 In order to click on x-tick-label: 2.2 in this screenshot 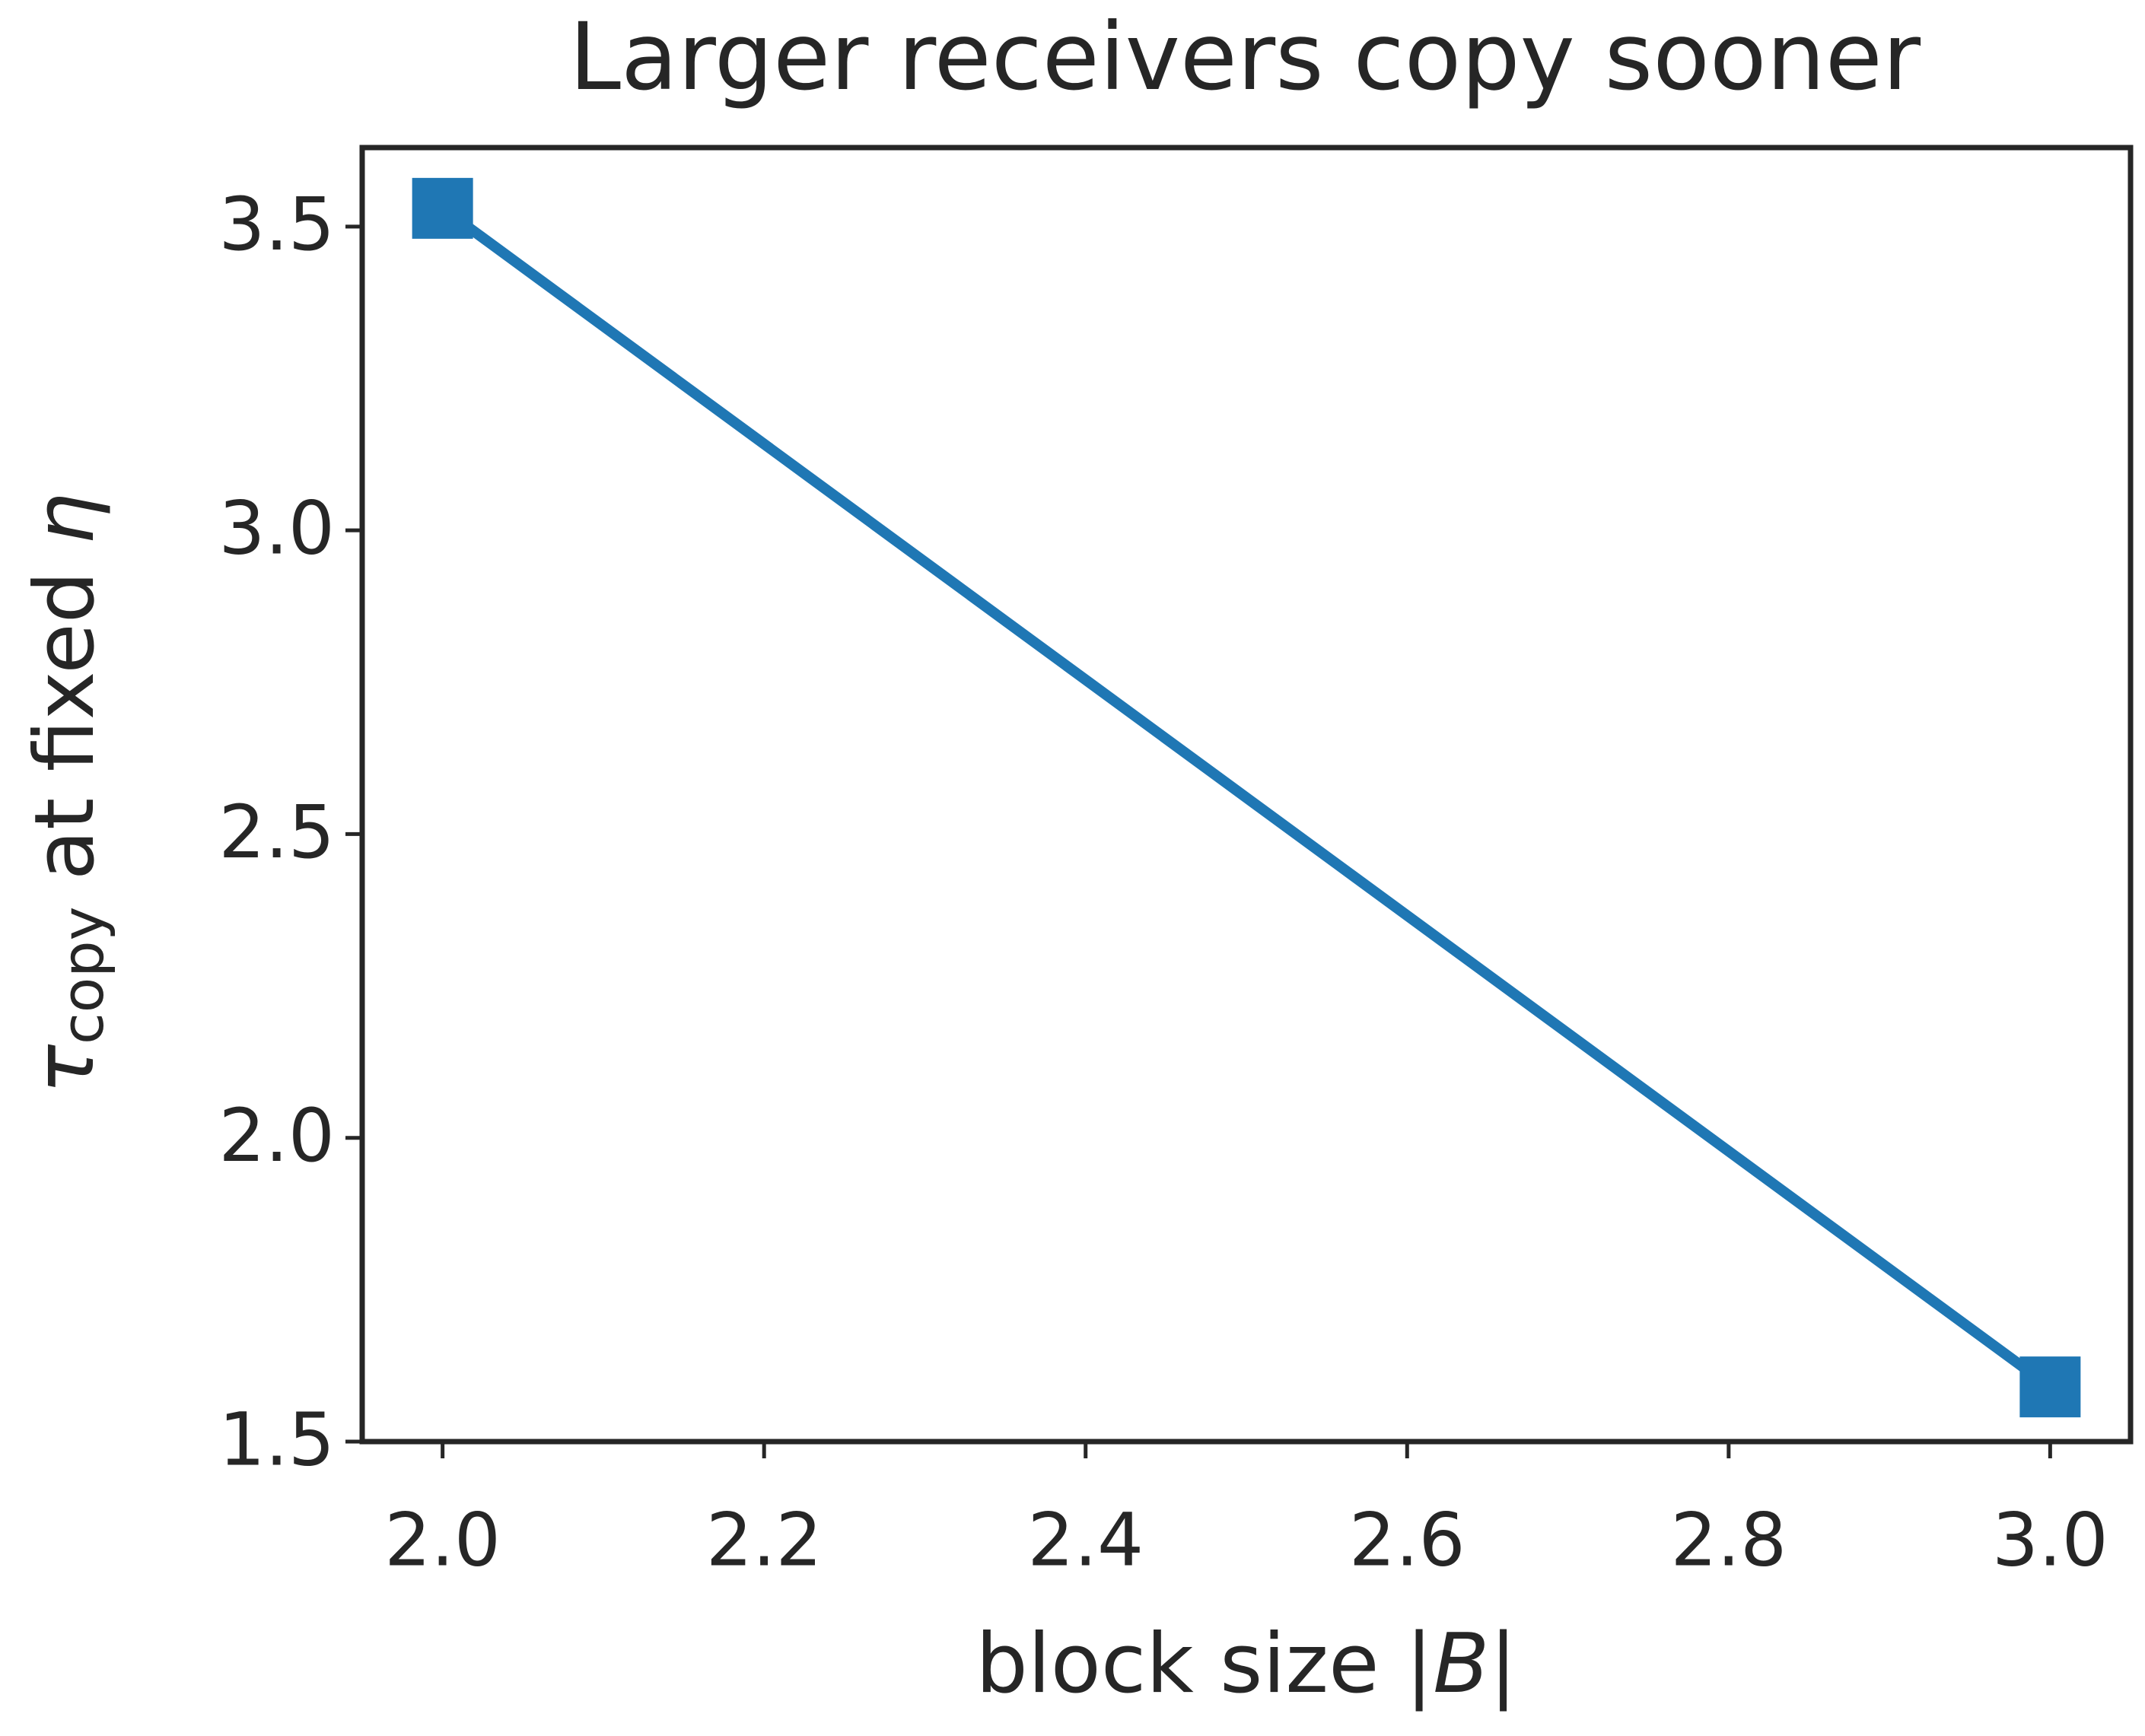, I will do `click(764, 1539)`.